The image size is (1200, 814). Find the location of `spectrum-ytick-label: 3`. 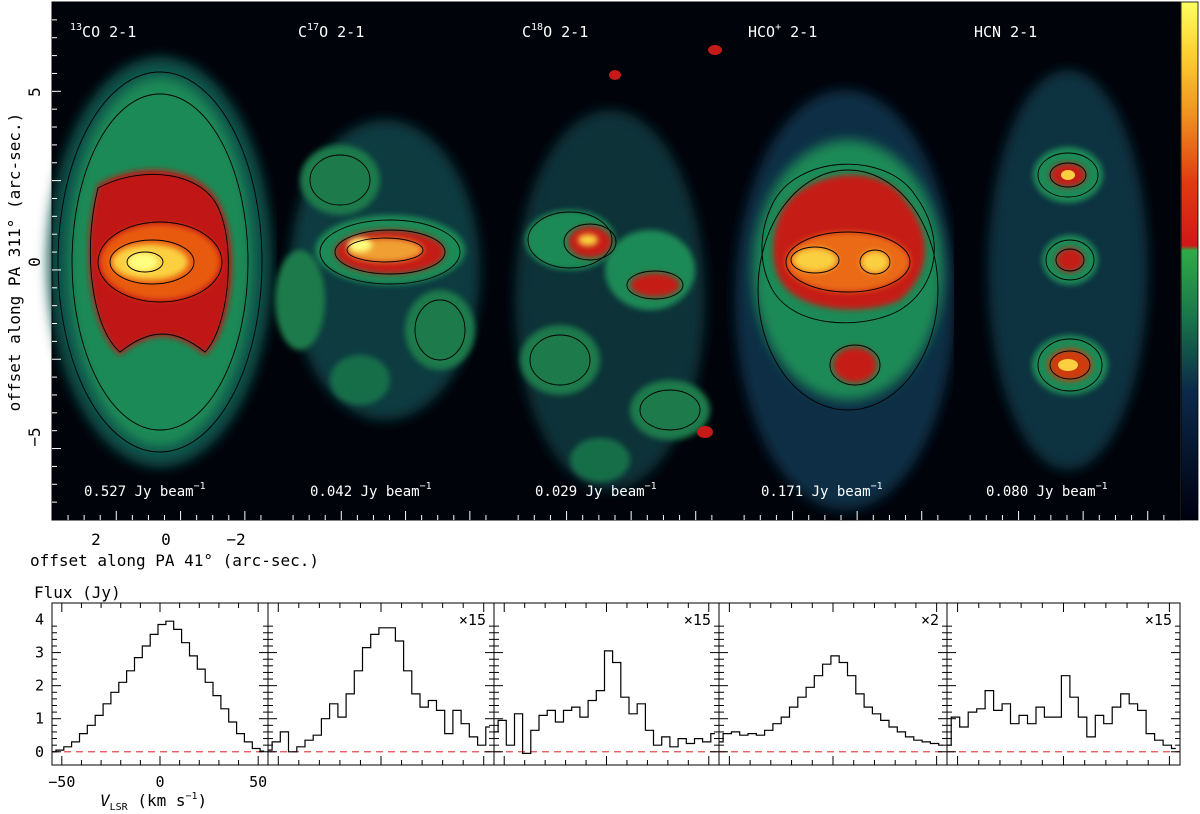

spectrum-ytick-label: 3 is located at coordinates (39, 653).